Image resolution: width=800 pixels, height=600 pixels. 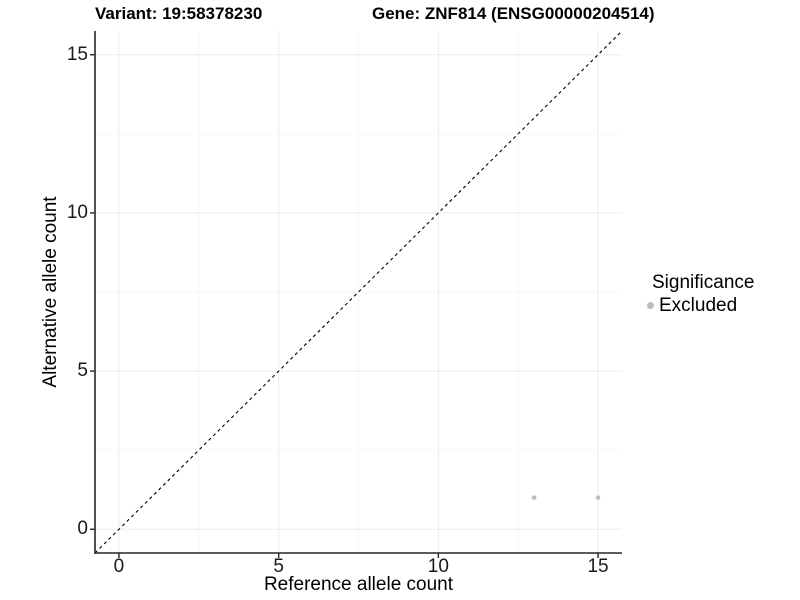 I want to click on excluded-point-icon, so click(x=650, y=305).